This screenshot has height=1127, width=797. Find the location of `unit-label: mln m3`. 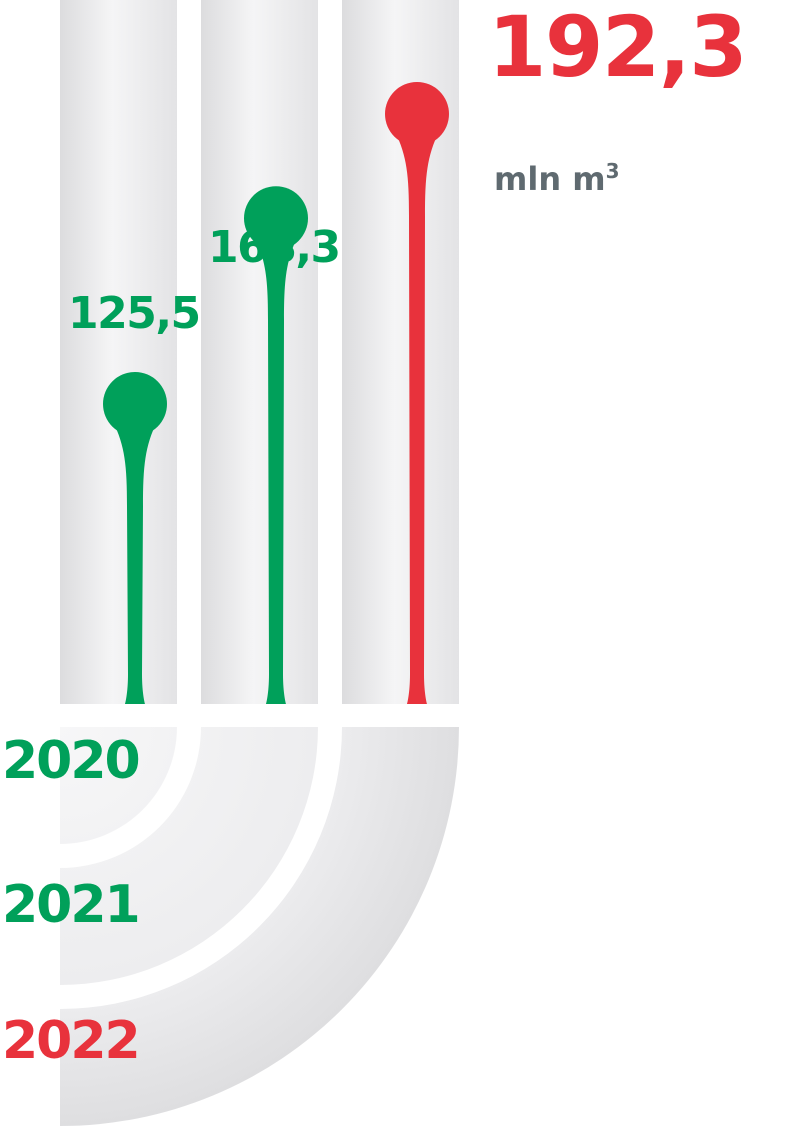

unit-label: mln m3 is located at coordinates (557, 178).